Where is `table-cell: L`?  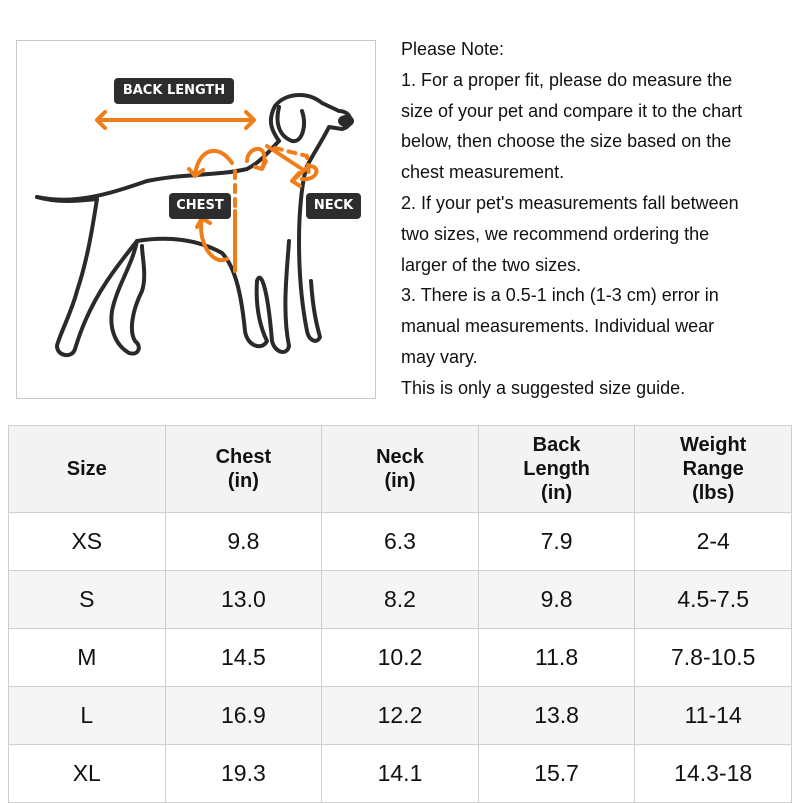
table-cell: L is located at coordinates (87, 715).